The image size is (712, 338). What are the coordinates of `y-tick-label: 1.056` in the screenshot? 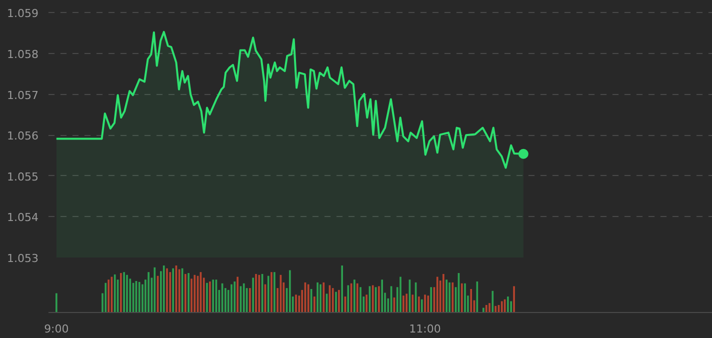 It's located at (23, 136).